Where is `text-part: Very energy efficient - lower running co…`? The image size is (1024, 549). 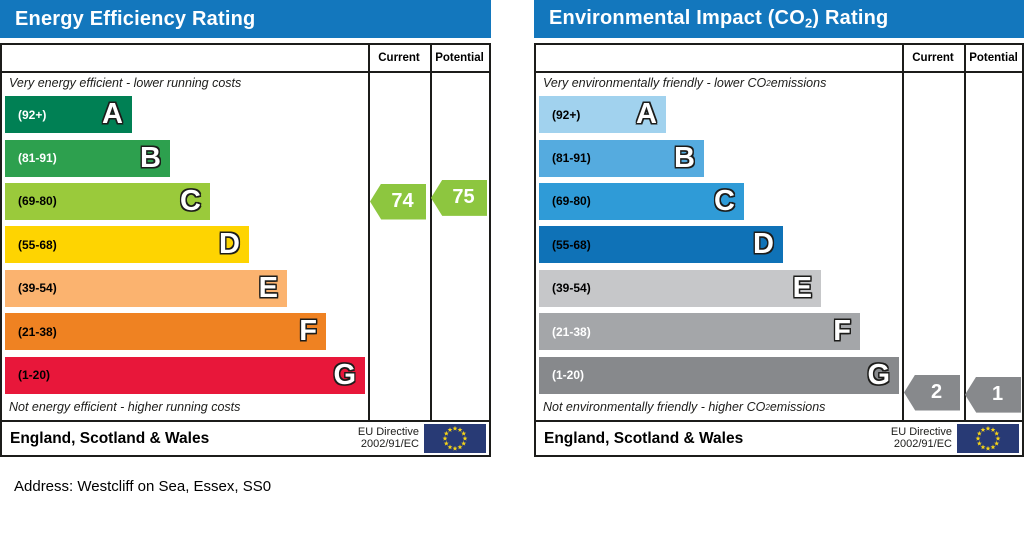 text-part: Very energy efficient - lower running co… is located at coordinates (125, 83).